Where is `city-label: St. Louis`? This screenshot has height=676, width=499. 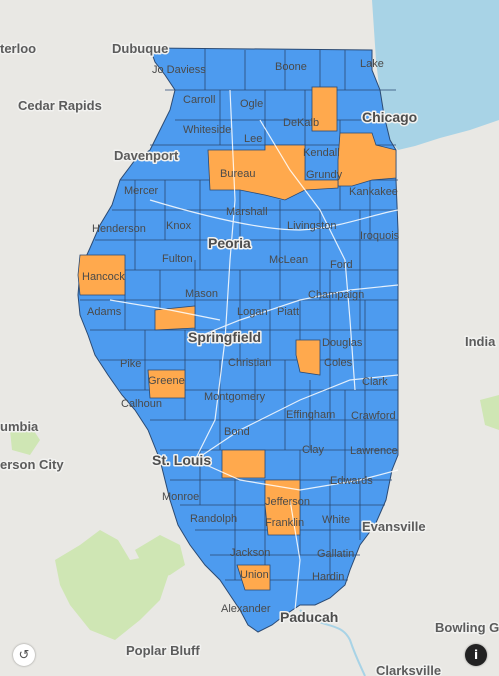 city-label: St. Louis is located at coordinates (181, 460).